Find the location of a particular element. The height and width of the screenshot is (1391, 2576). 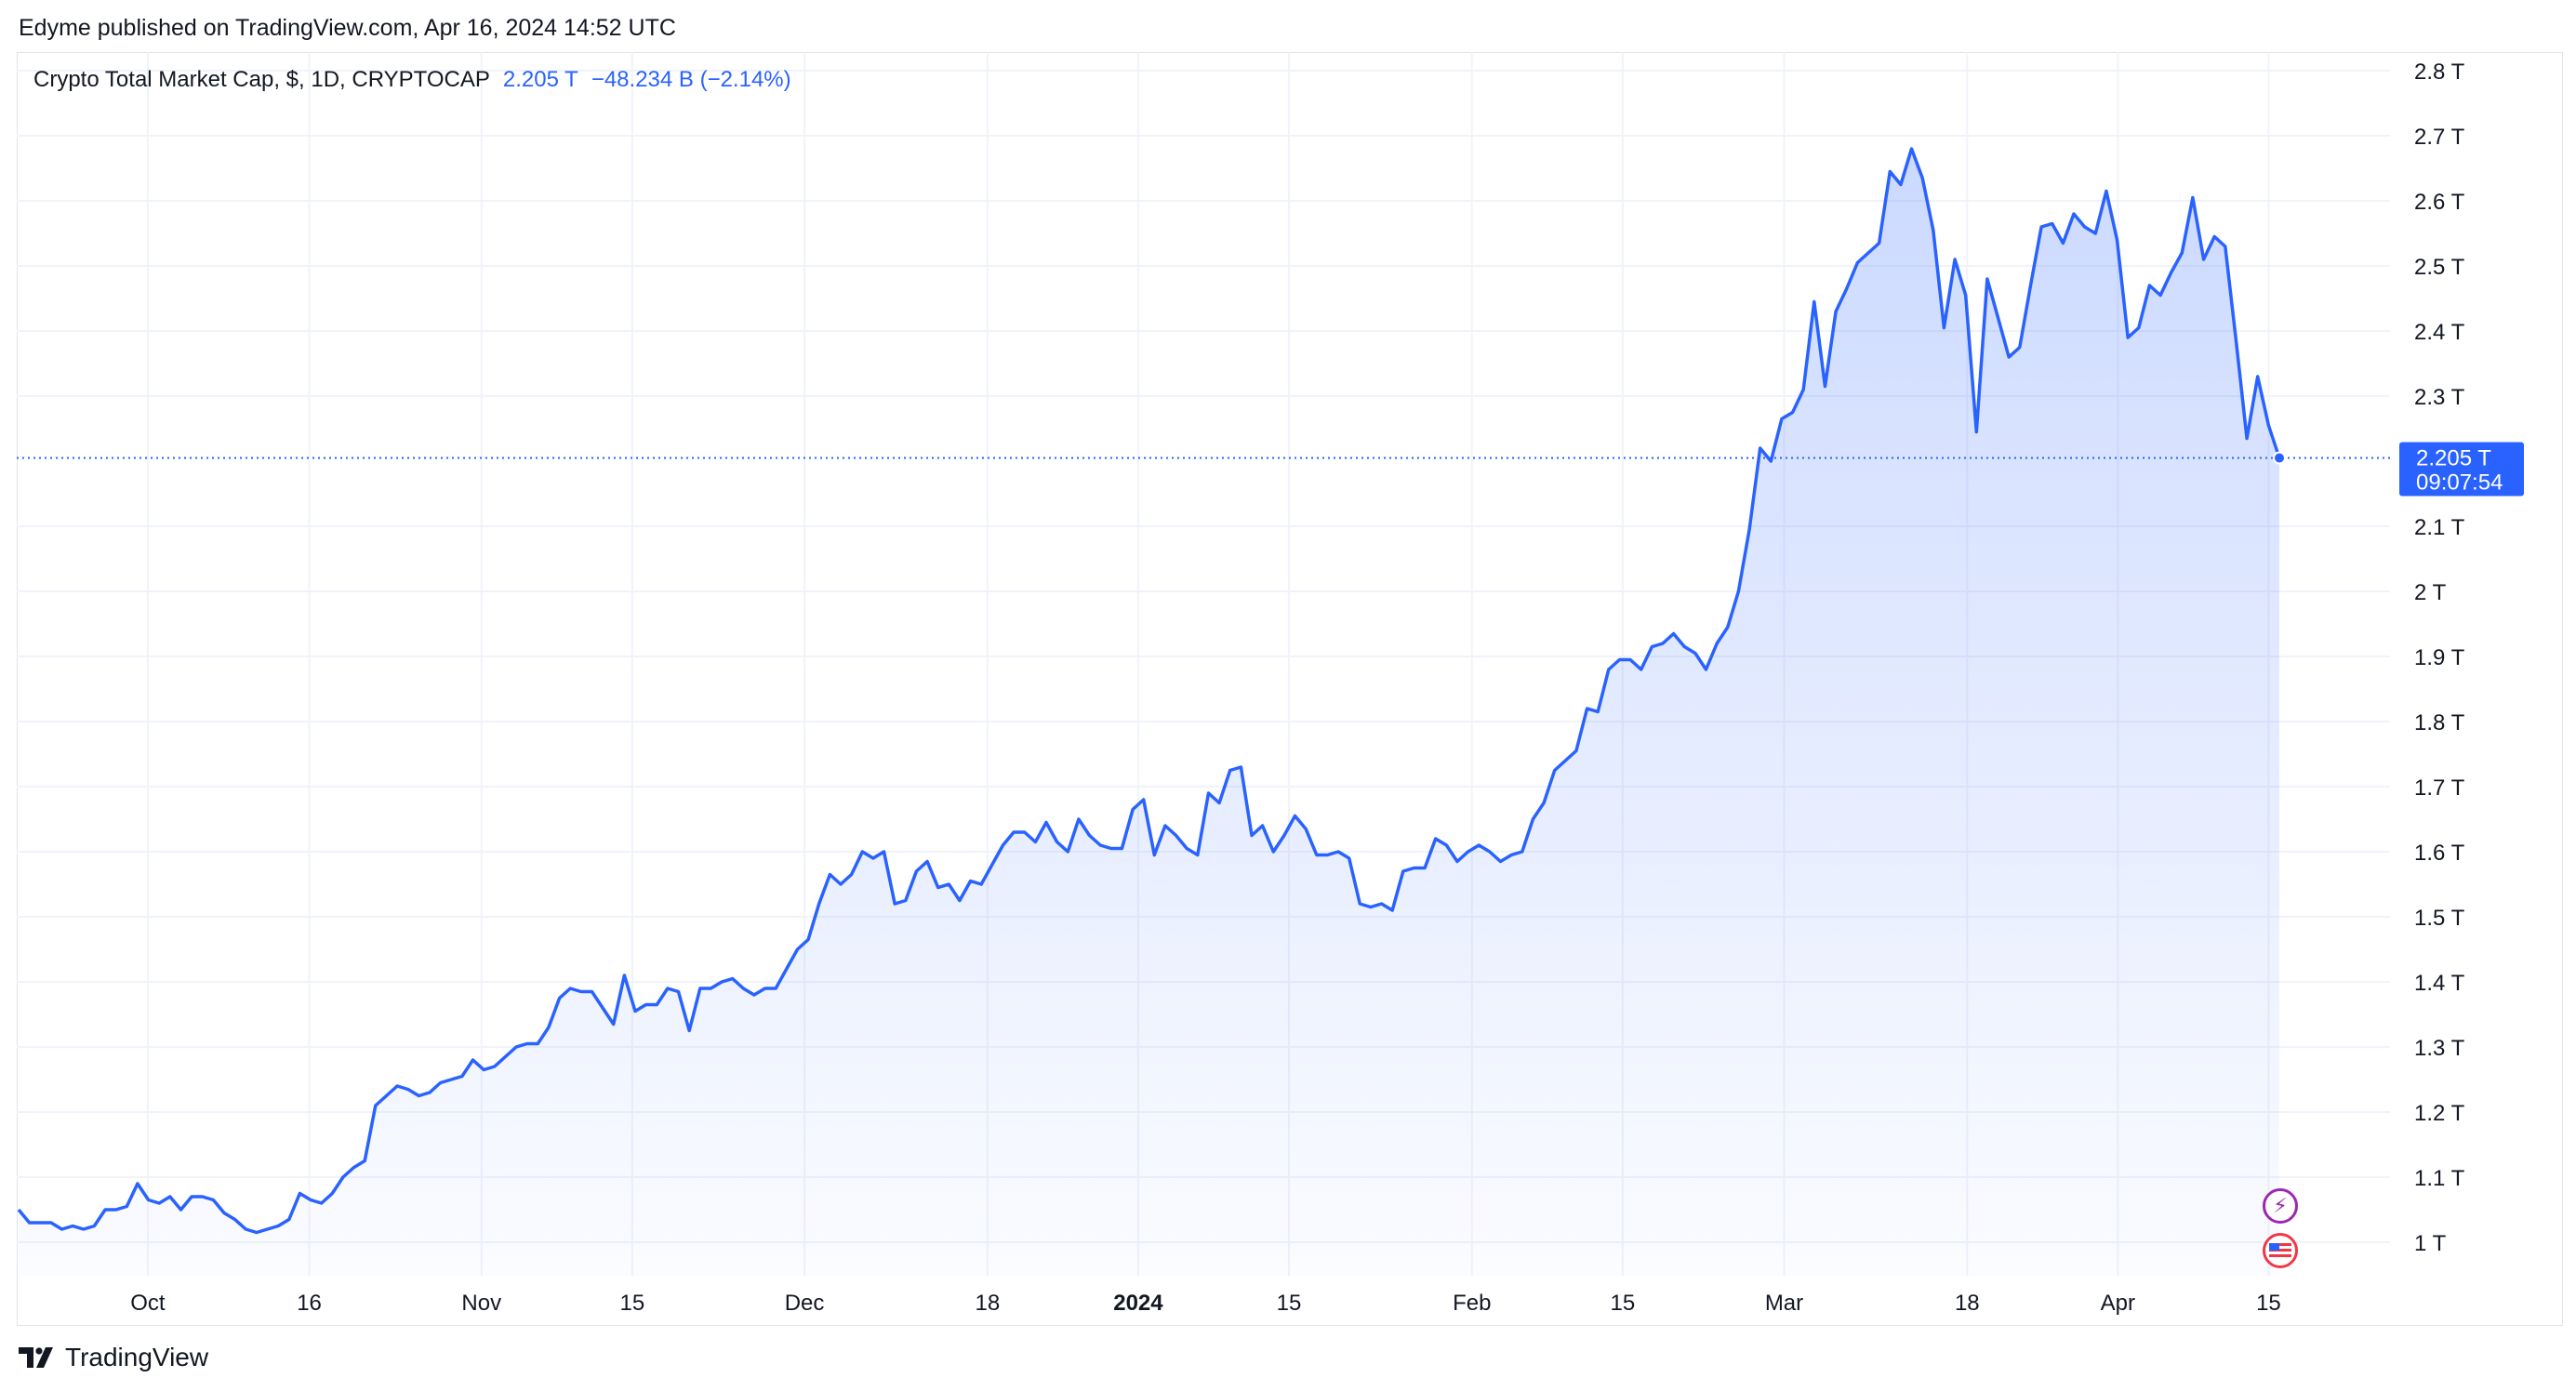

x-tick-label: Oct is located at coordinates (148, 1303).